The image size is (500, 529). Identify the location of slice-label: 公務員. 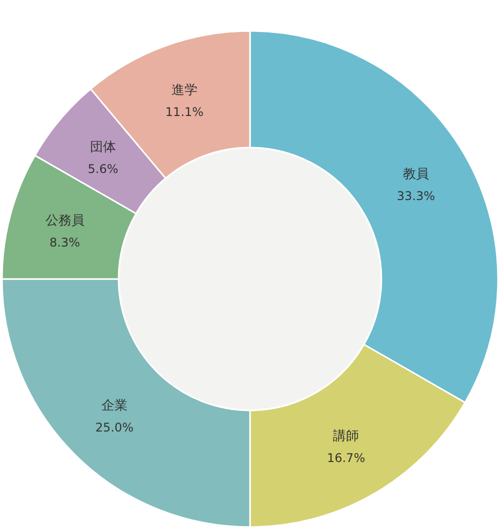
(64, 221).